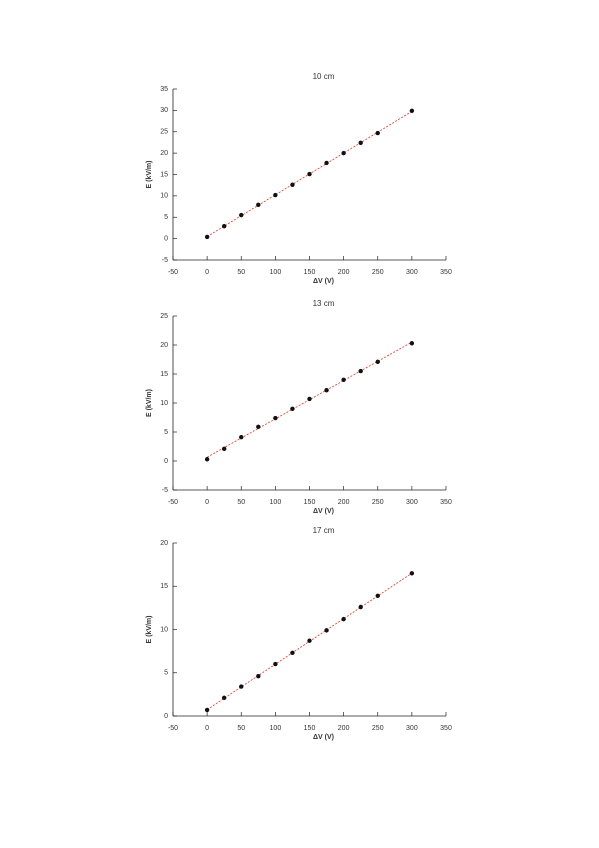  I want to click on y-tick-label: 35, so click(164, 89).